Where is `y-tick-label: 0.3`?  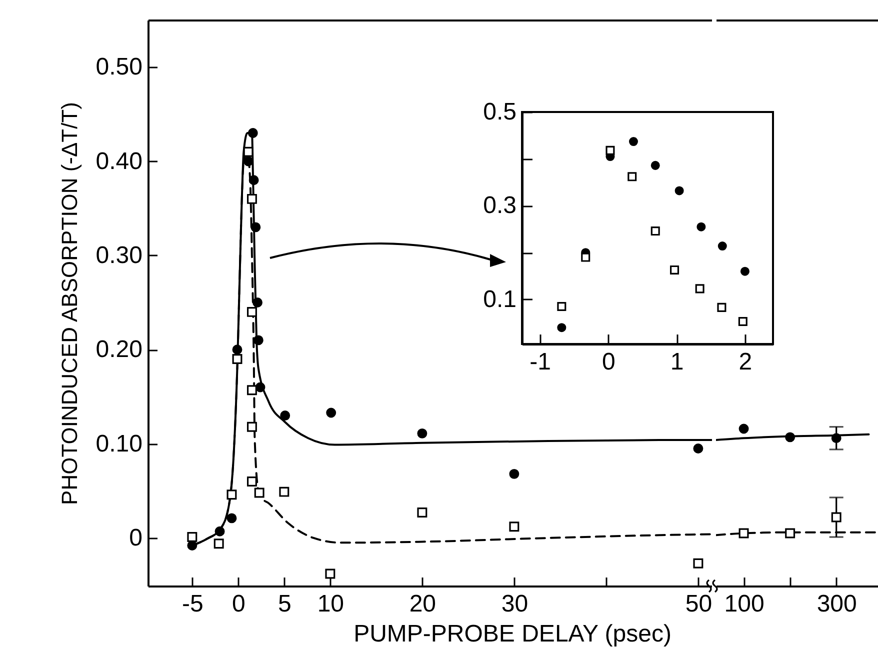 y-tick-label: 0.3 is located at coordinates (499, 206).